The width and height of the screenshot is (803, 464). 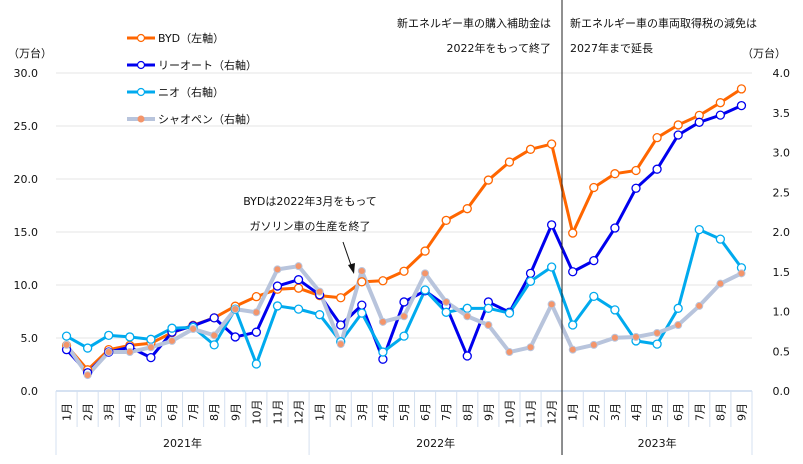 What do you see at coordinates (782, 73) in the screenshot?
I see `right-tick-label: 4.0` at bounding box center [782, 73].